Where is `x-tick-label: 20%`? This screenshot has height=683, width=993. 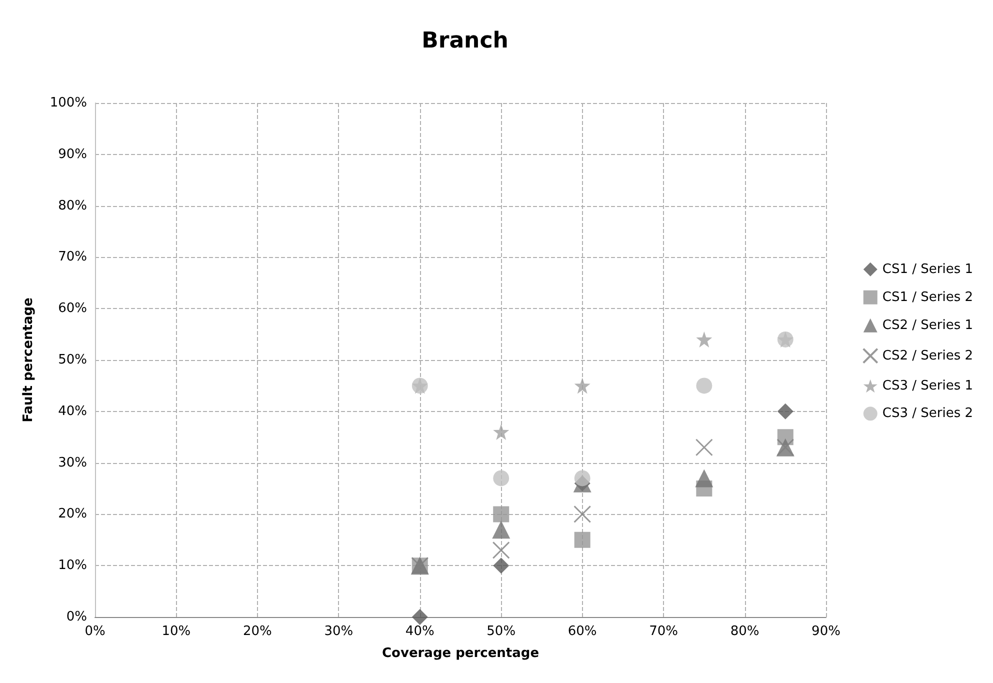 x-tick-label: 20% is located at coordinates (257, 631).